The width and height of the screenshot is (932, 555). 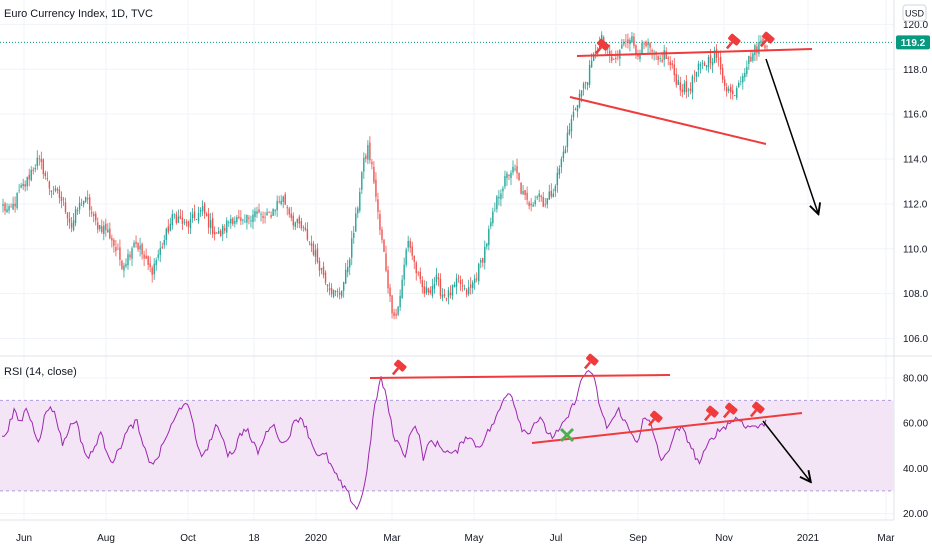 I want to click on price-axis: 120.0 118.0 116.0 114.0 112.0 110.0 108.0 106.0, so click(x=915, y=182).